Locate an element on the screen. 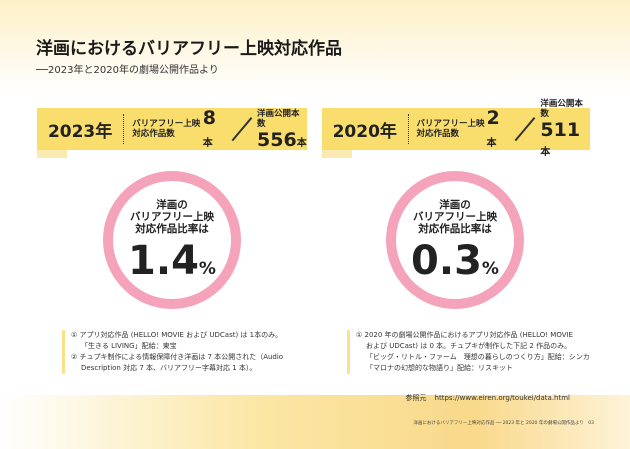  note-line: 「生きる LIVING」配給：東宝 is located at coordinates (129, 346).